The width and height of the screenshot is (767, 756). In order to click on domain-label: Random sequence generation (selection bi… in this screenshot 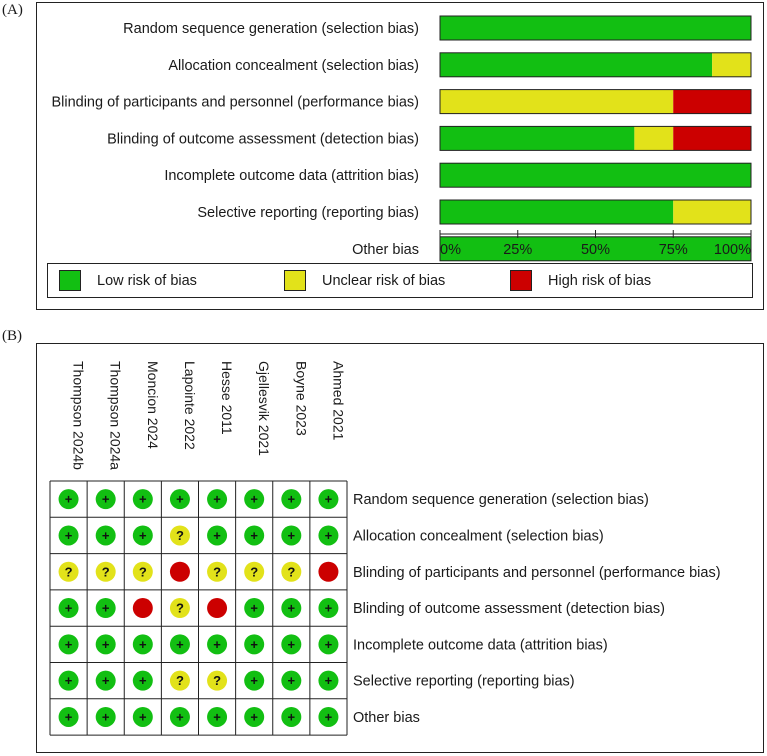, I will do `click(501, 500)`.